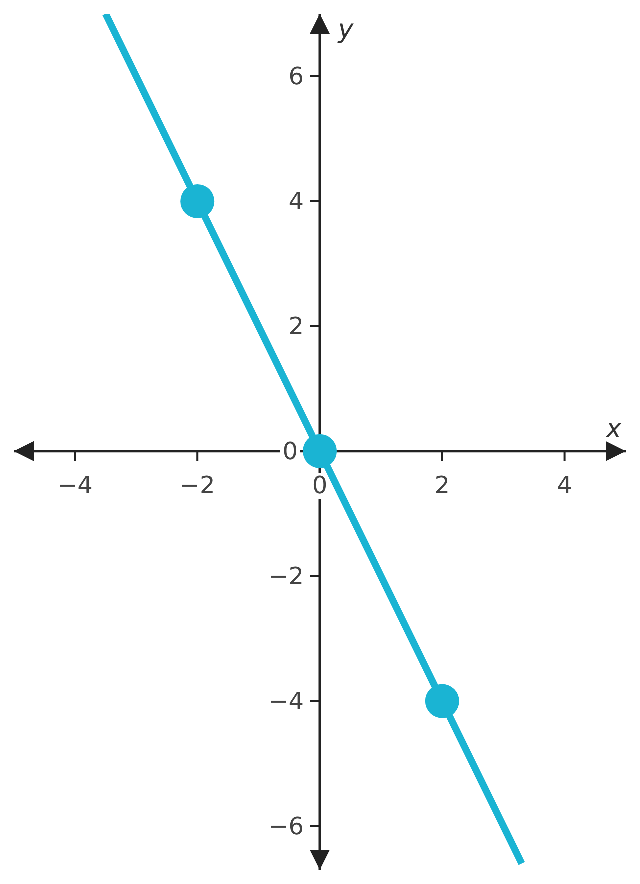 This screenshot has width=640, height=884. What do you see at coordinates (286, 576) in the screenshot?
I see `y-tick-label: −2` at bounding box center [286, 576].